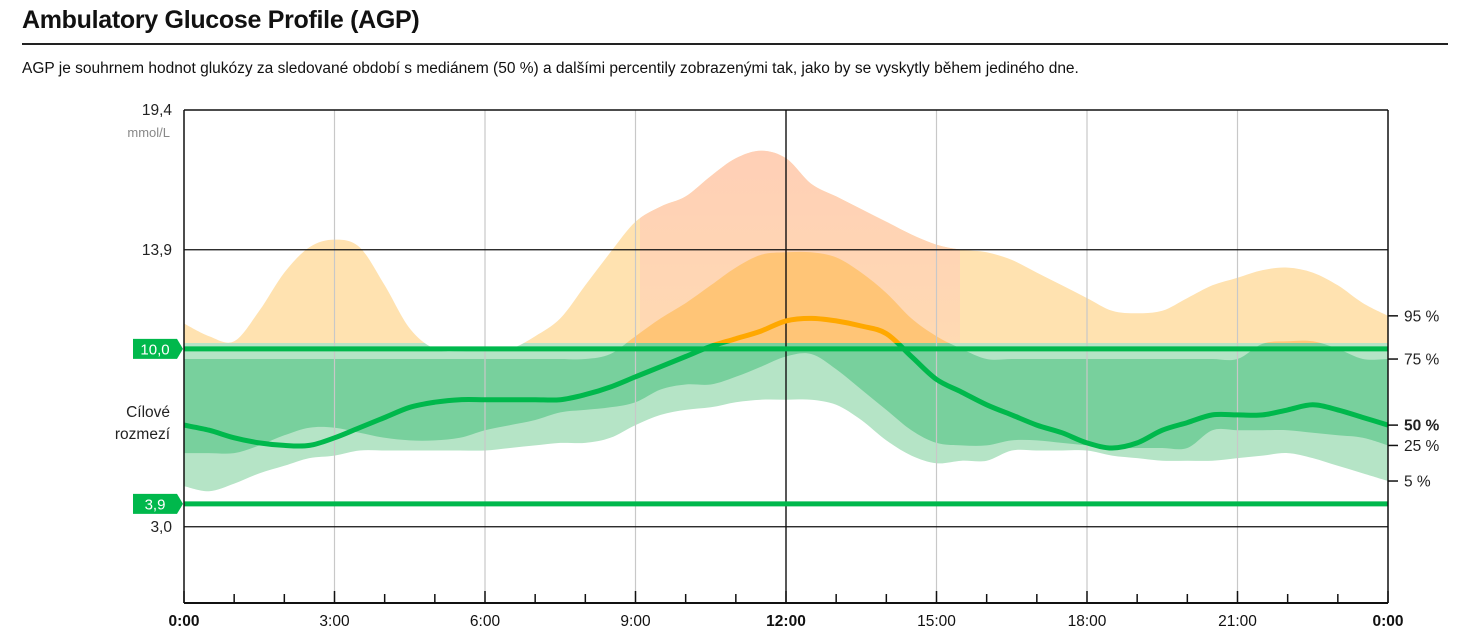  What do you see at coordinates (1422, 446) in the screenshot?
I see `percentile-label: 25 %` at bounding box center [1422, 446].